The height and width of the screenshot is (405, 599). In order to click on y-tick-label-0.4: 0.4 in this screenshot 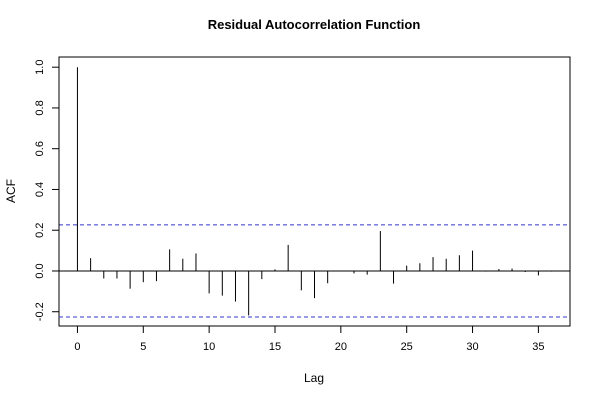, I will do `click(40, 189)`.